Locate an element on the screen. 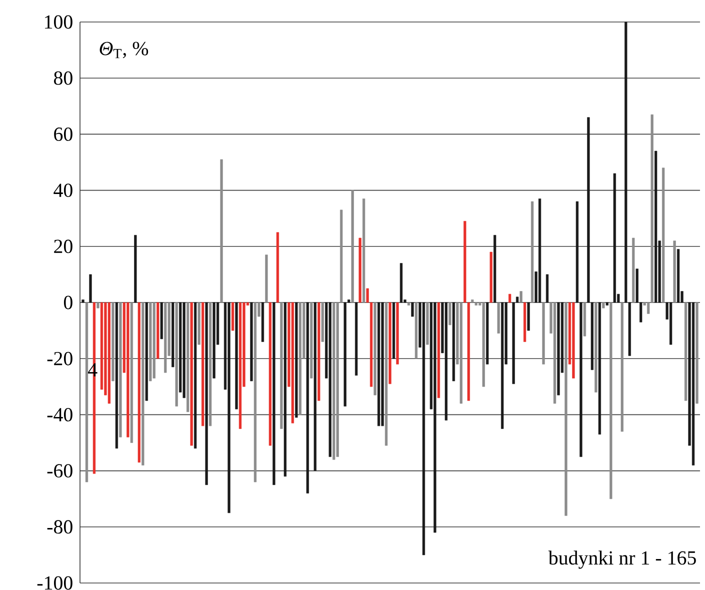  y-tick-label: 60 is located at coordinates (63, 134).